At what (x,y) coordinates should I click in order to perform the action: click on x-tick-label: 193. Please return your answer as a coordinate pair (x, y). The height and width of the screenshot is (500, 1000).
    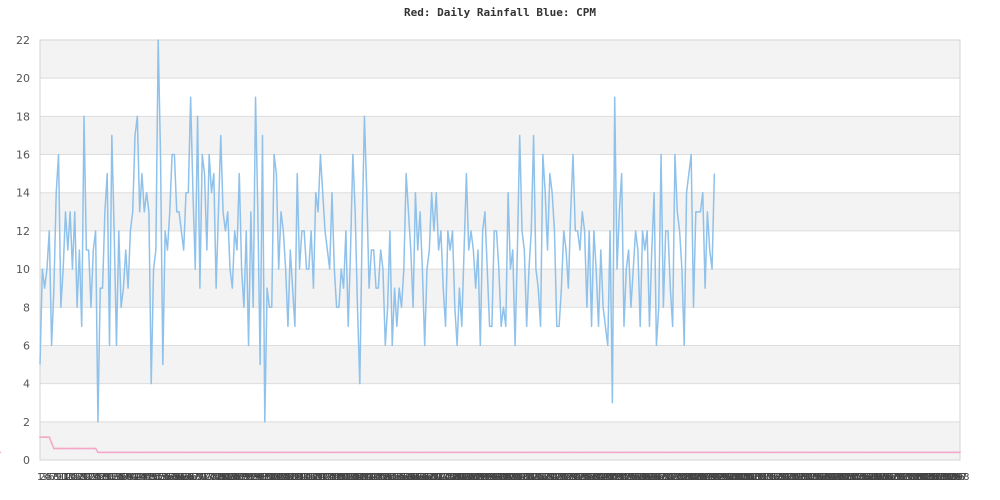
    Looking at the image, I should click on (484, 477).